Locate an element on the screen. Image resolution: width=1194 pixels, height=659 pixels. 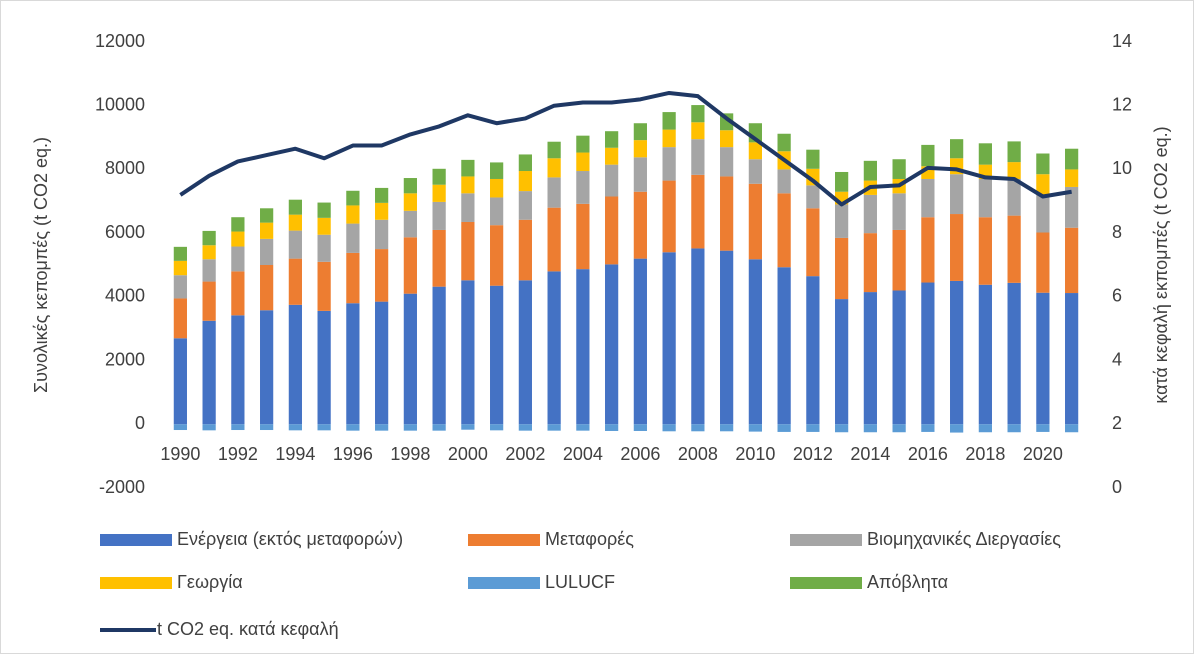
y2-axis-label: κατά κεφαλή εκπομπές (t CO2 eq.) is located at coordinates (1161, 264).